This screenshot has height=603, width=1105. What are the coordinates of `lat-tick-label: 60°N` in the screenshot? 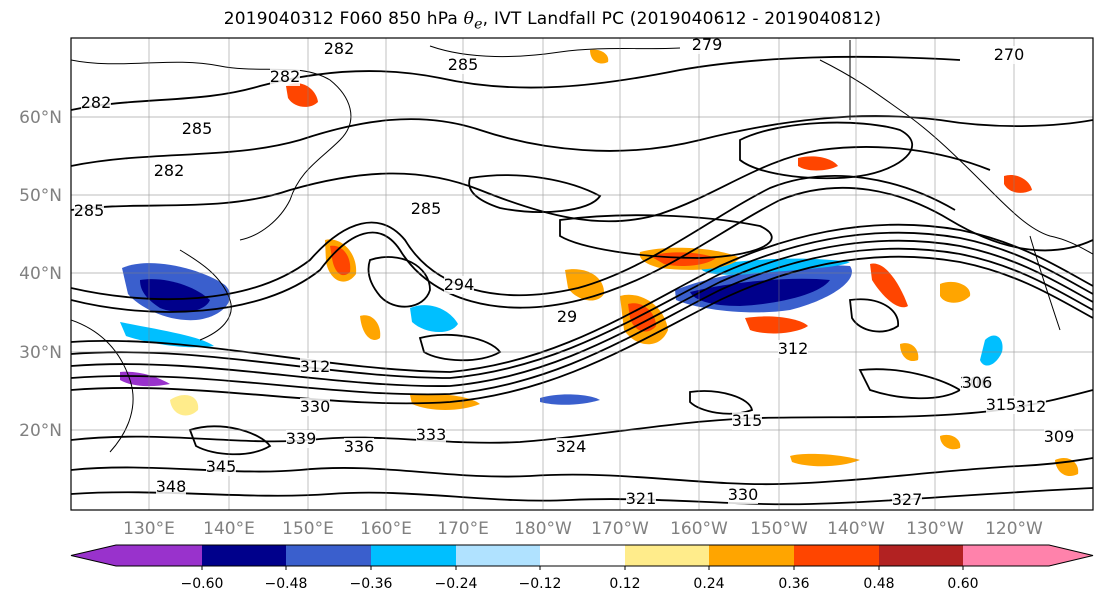 It's located at (40, 118).